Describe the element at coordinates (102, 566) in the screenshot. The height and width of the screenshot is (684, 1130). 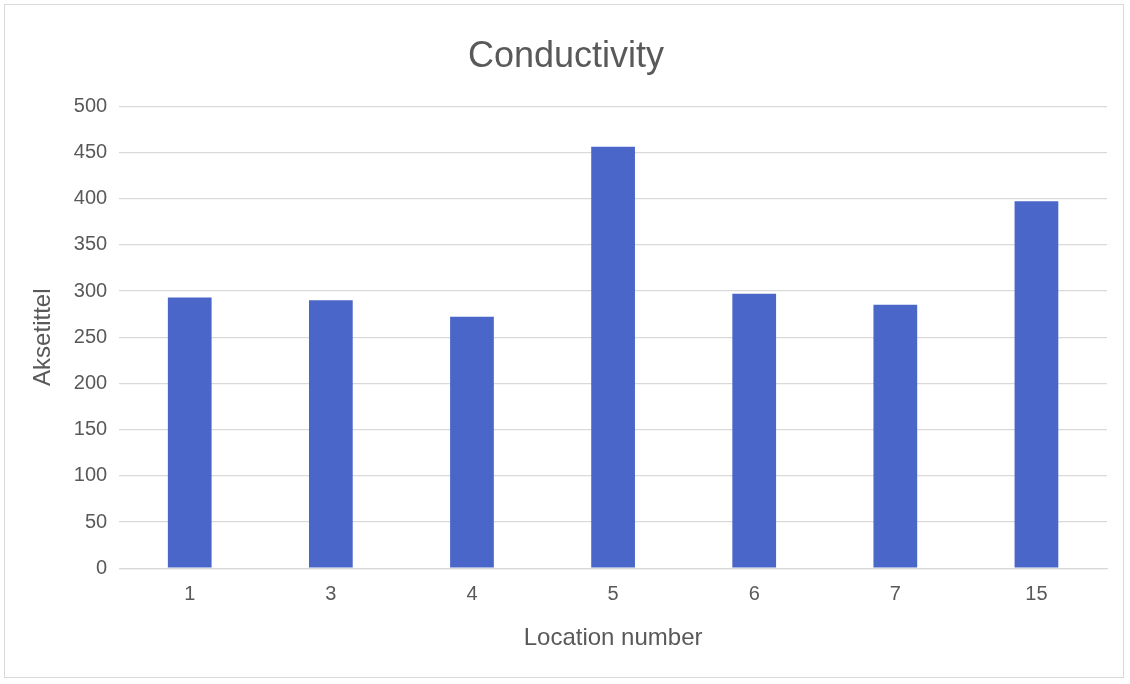
I see `y-tick-label: 0` at that location.